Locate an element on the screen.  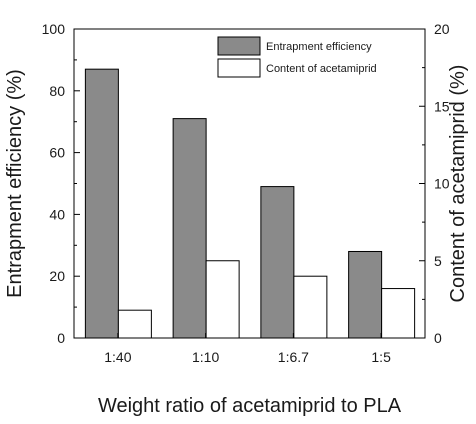
x-tick-label-3: 1:5 is located at coordinates (381, 357).